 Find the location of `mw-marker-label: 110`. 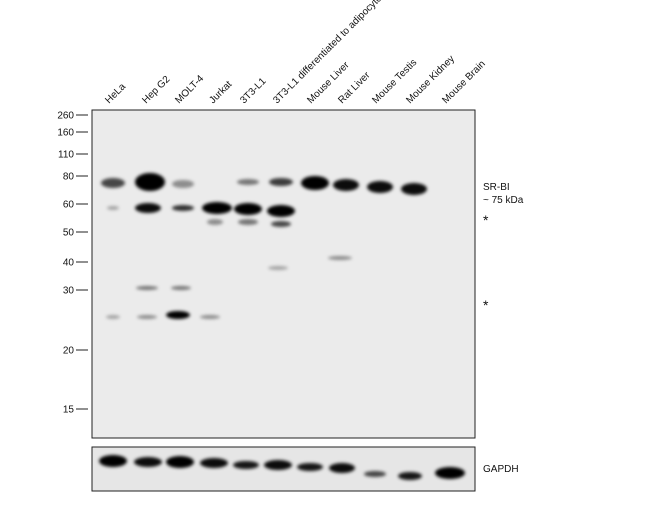

mw-marker-label: 110 is located at coordinates (66, 155).